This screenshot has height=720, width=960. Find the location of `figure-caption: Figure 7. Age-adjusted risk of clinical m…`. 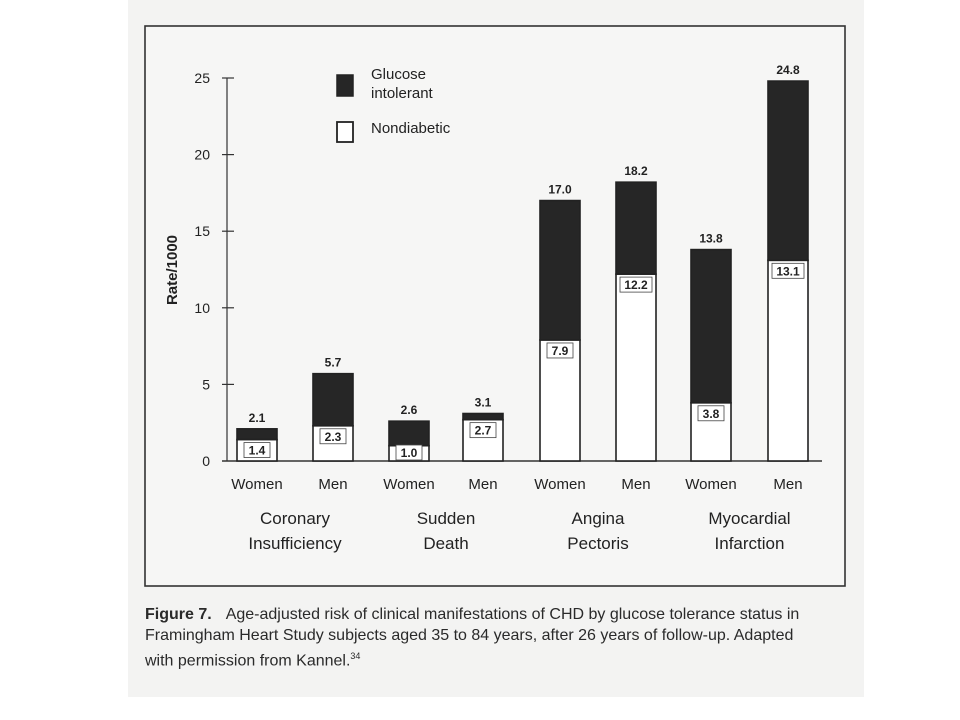

figure-caption: Figure 7. Age-adjusted risk of clinical m… is located at coordinates (485, 637).